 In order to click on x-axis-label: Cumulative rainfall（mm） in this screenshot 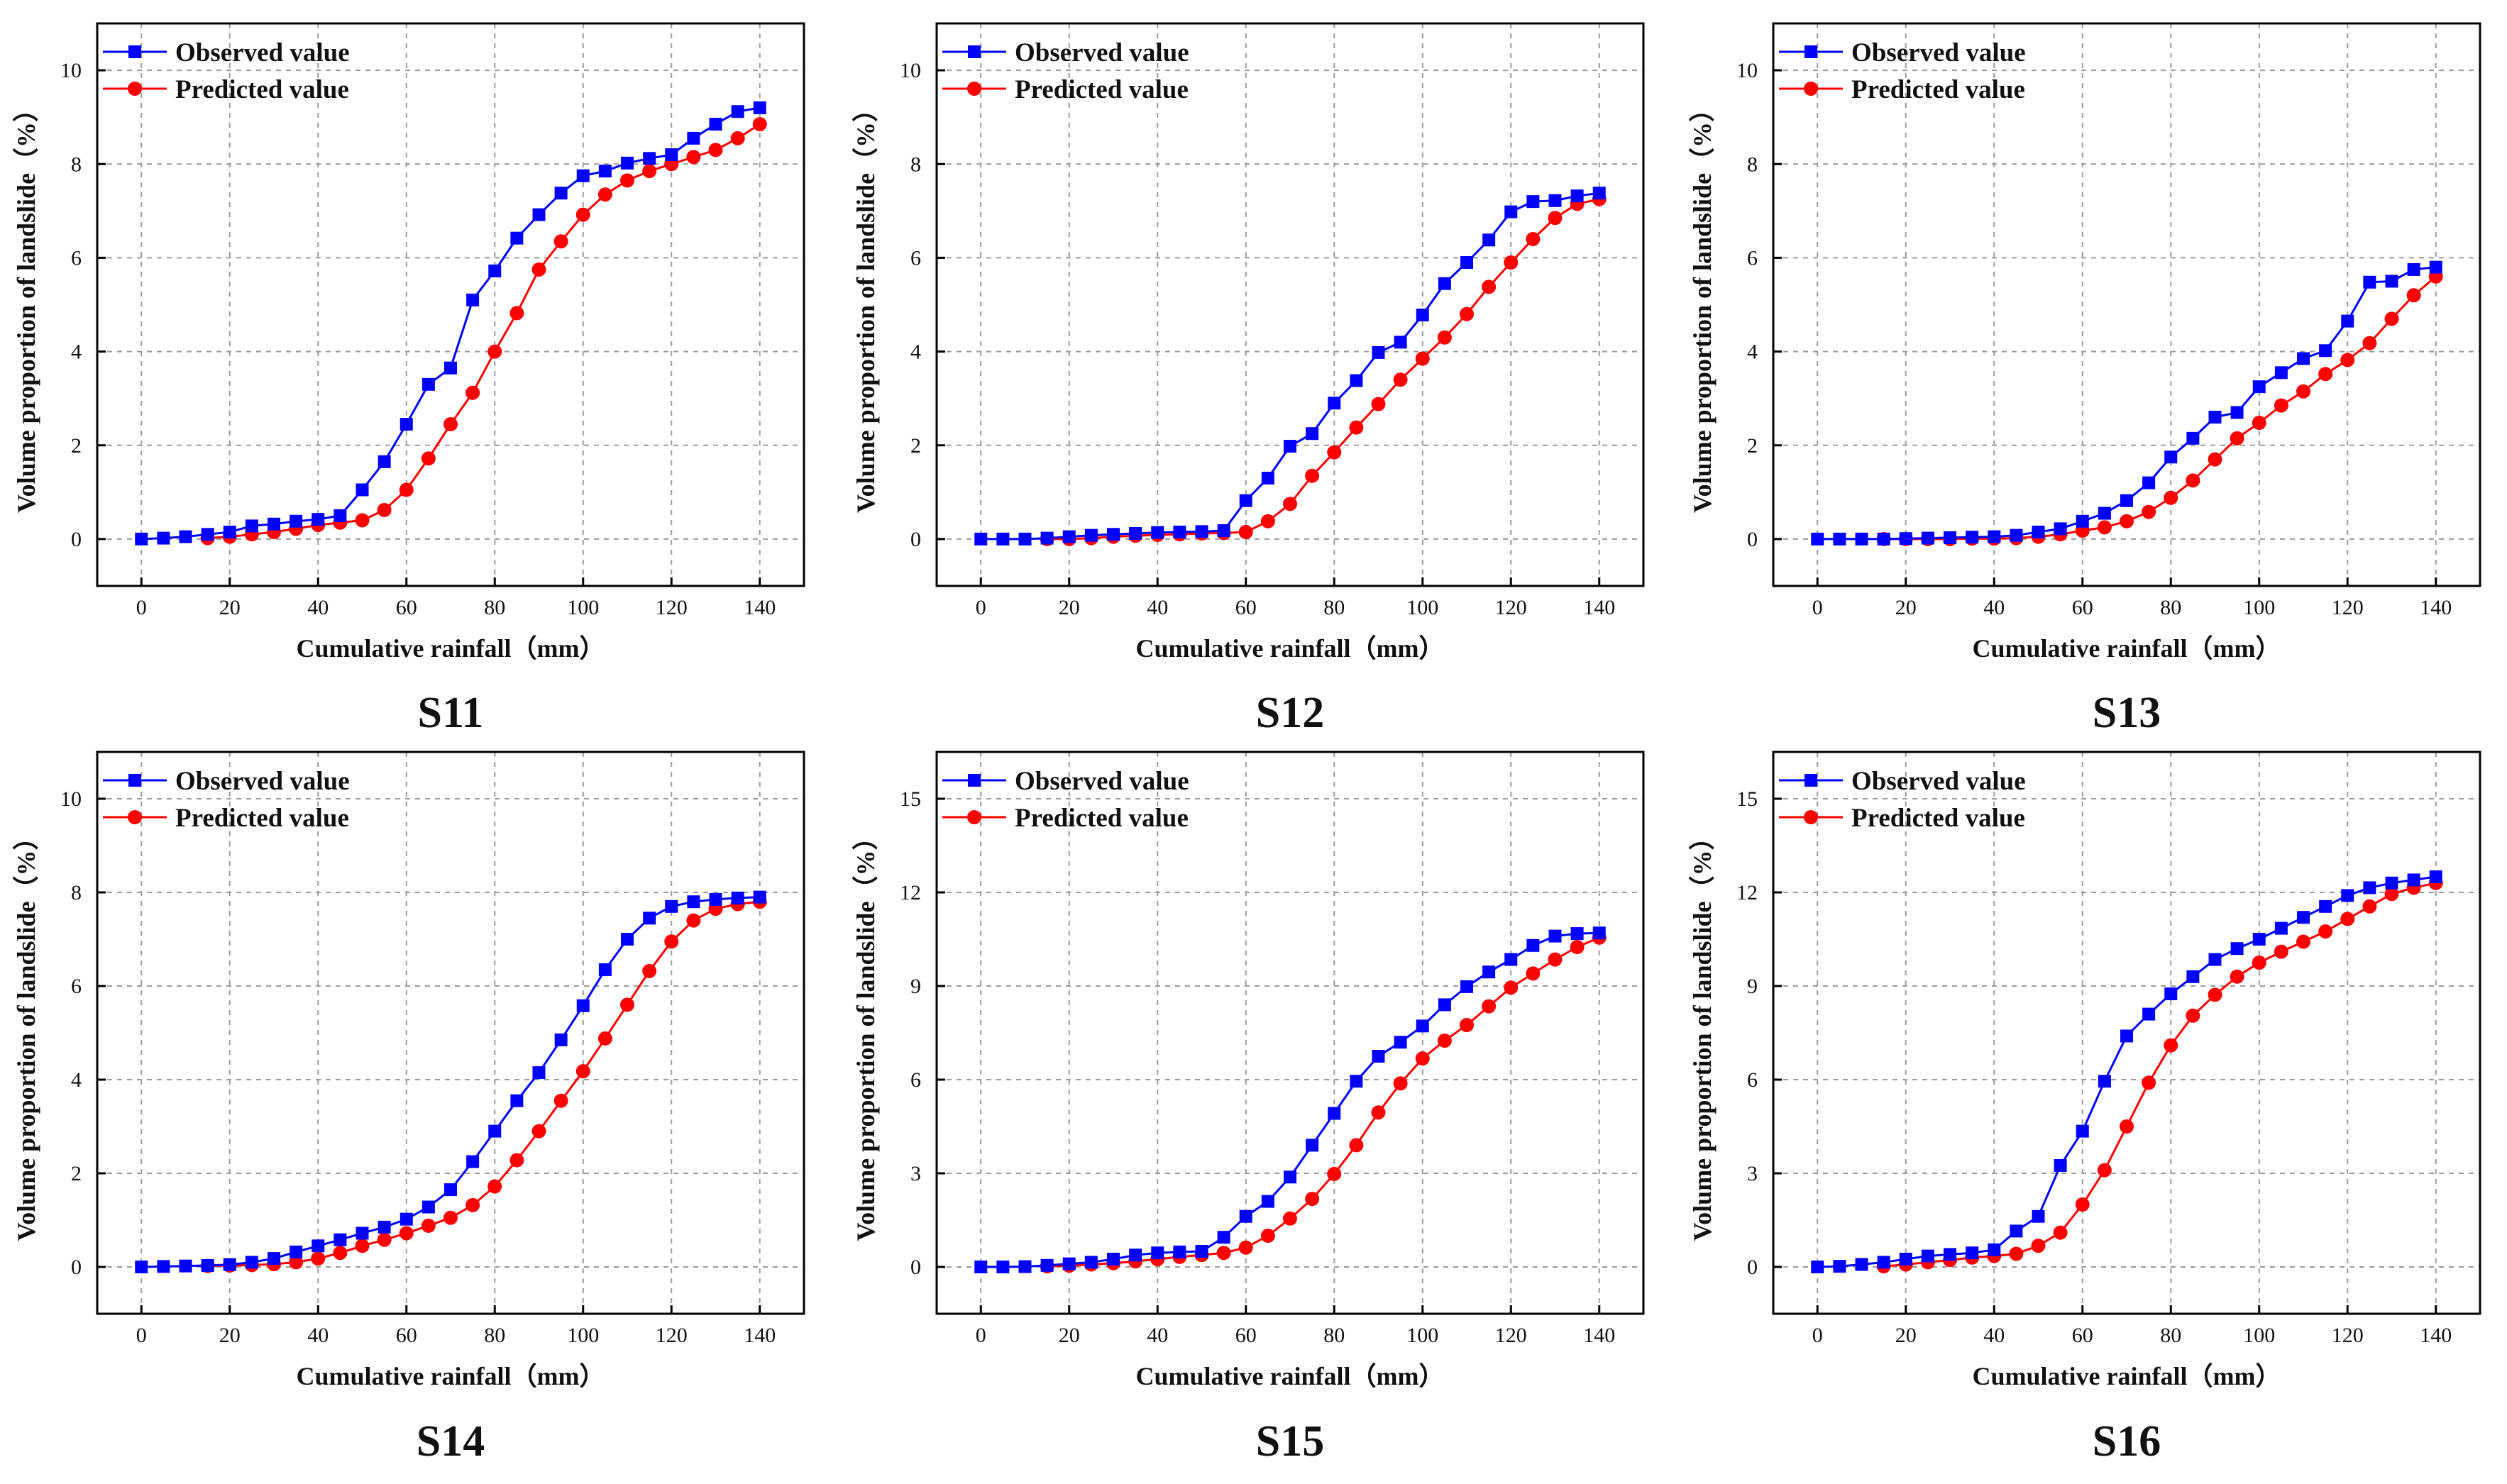, I will do `click(2127, 648)`.